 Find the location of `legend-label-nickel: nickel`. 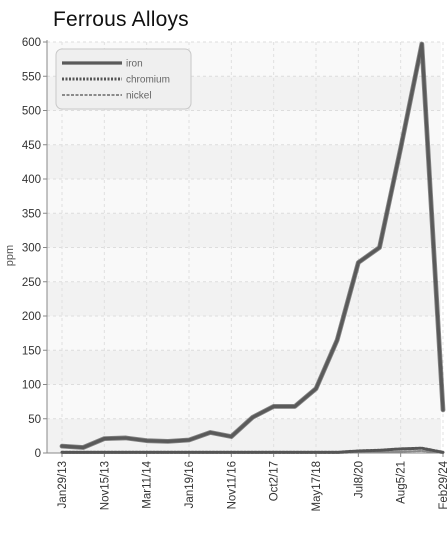

legend-label-nickel: nickel is located at coordinates (139, 96).